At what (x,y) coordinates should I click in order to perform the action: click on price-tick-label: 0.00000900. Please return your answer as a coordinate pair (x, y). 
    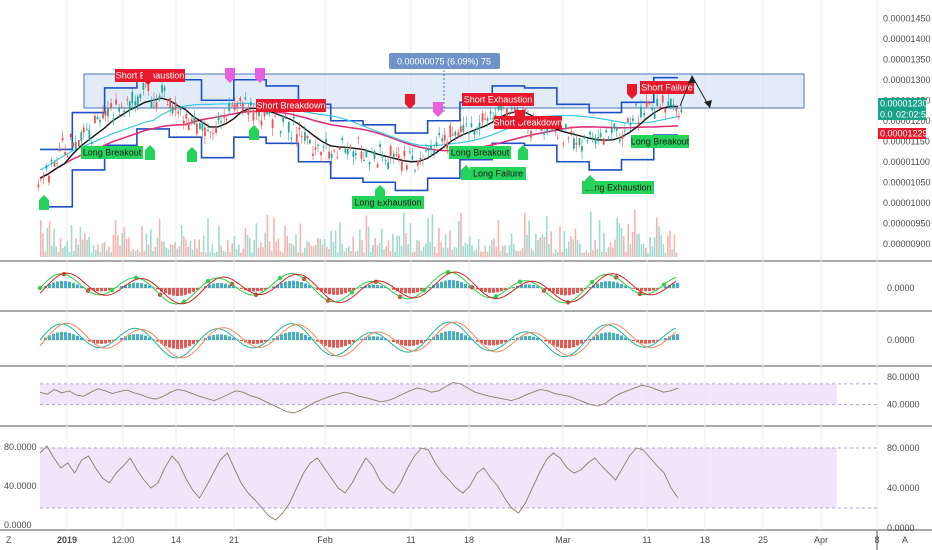
    Looking at the image, I should click on (907, 244).